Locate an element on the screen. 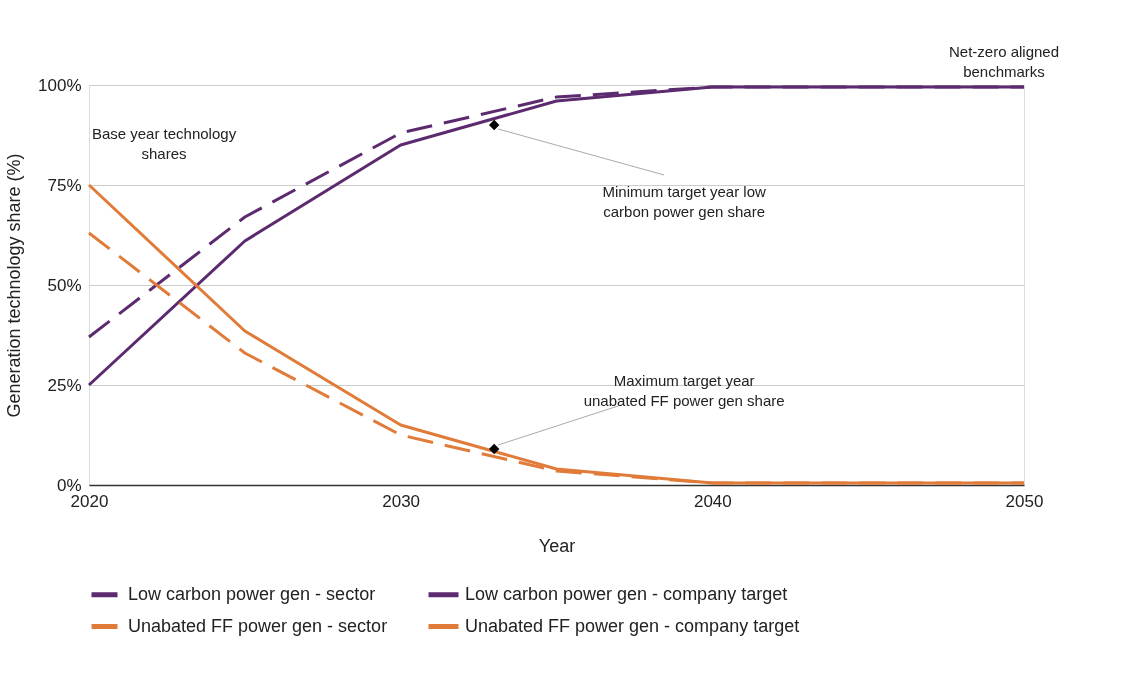  y-tick-label: 75% is located at coordinates (64, 185).